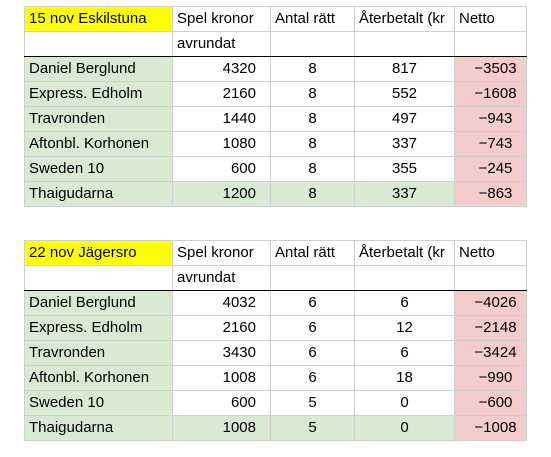 The image size is (551, 457). I want to click on table-row: Sweden 10 600 8 355 −245, so click(275, 169).